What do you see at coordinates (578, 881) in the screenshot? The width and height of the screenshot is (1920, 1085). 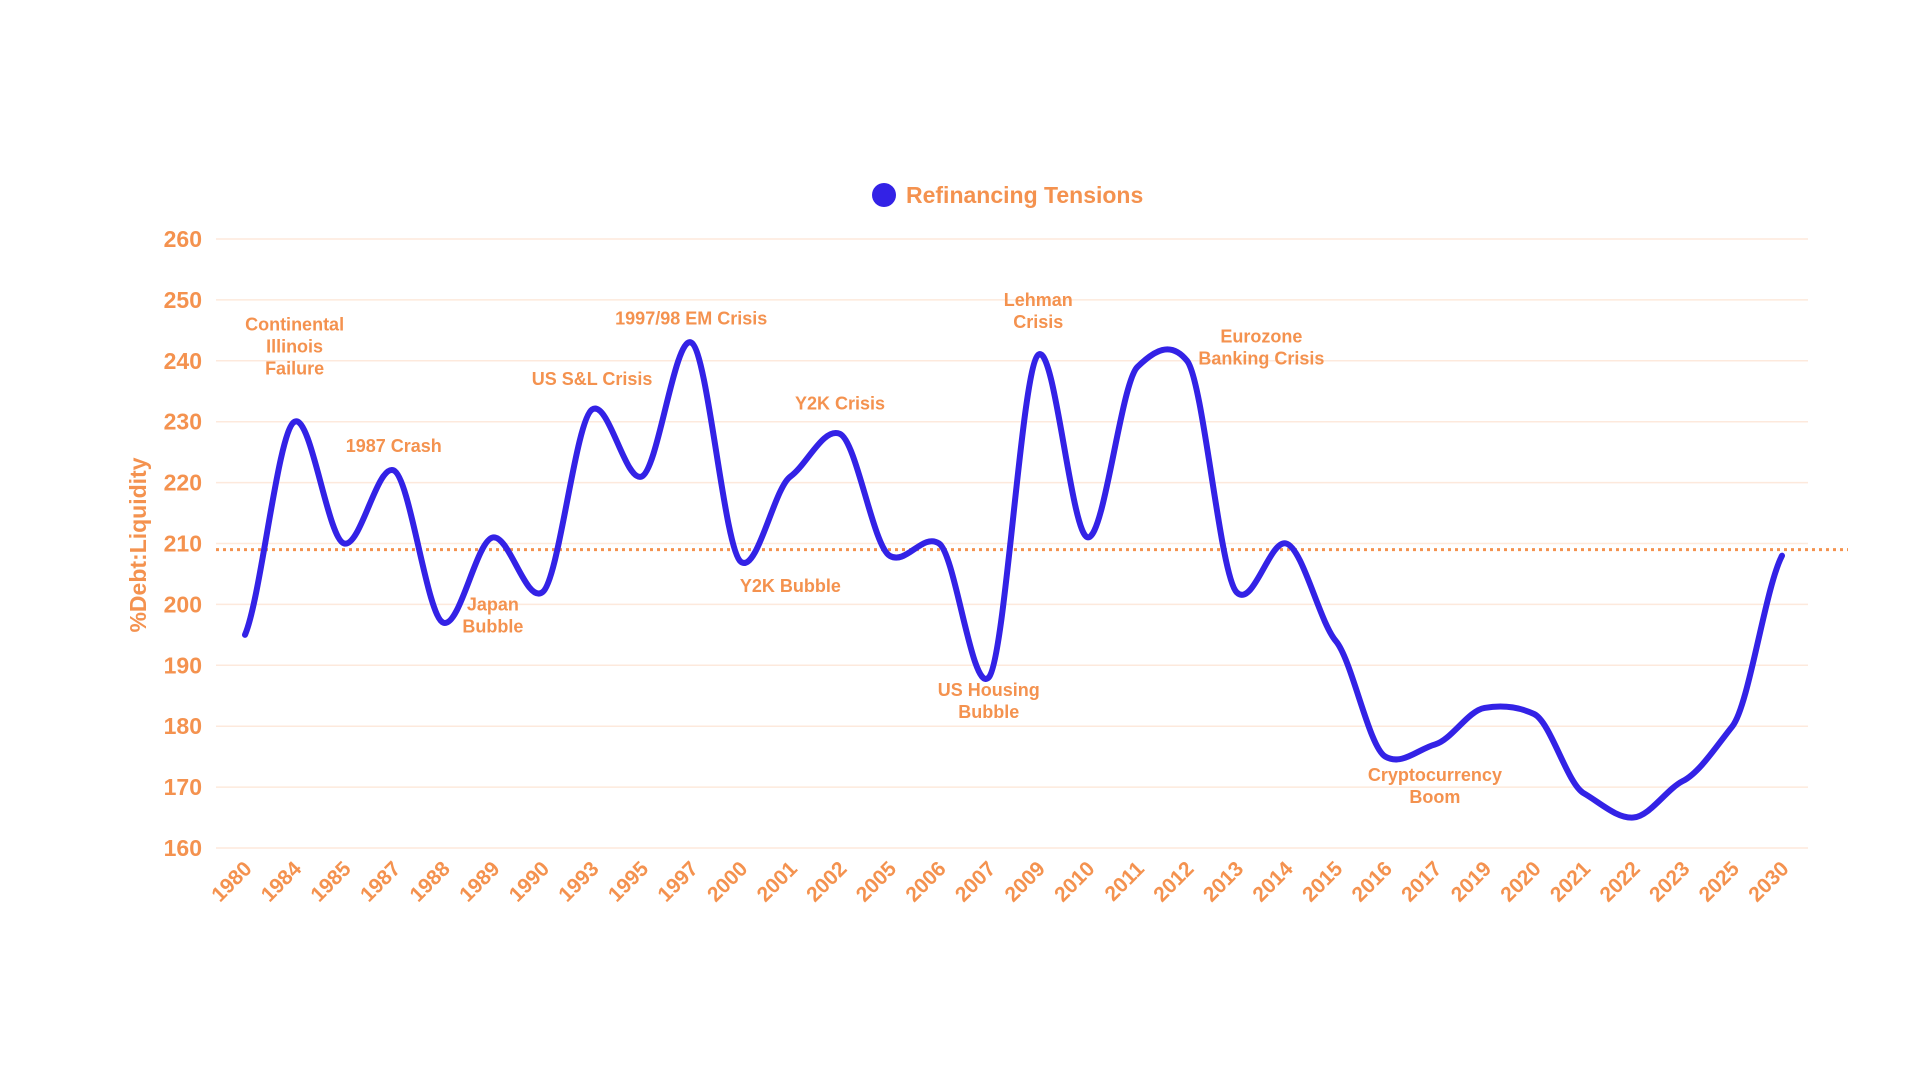 I see `x-tick-label: 1993` at bounding box center [578, 881].